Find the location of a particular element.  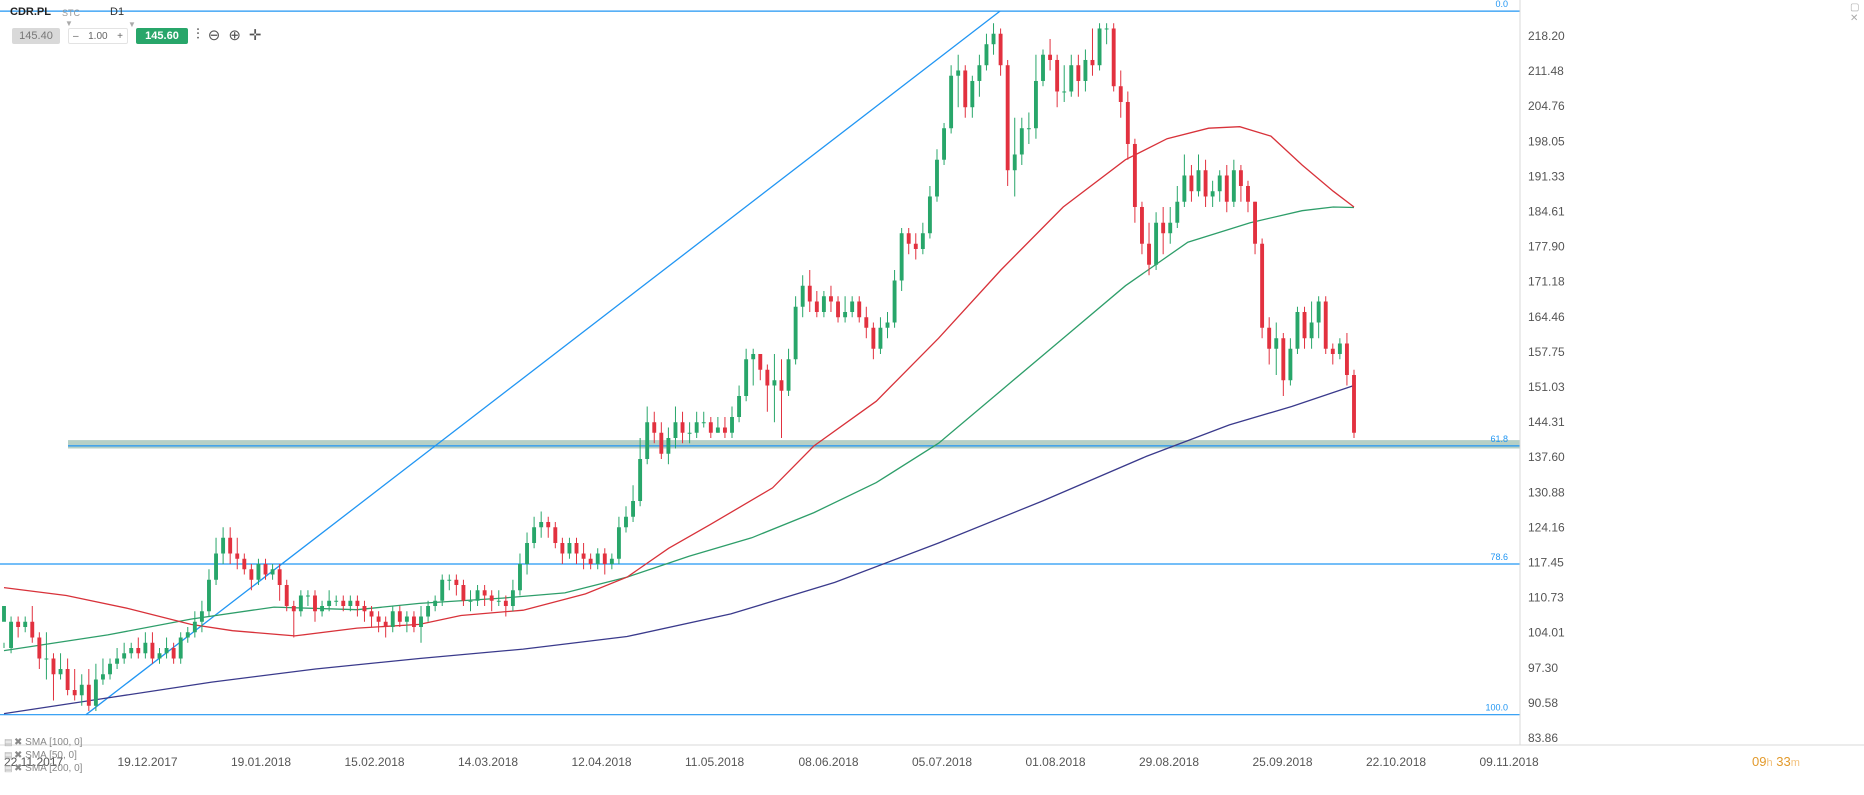

bid-price-button: 145.40 is located at coordinates (36, 36).